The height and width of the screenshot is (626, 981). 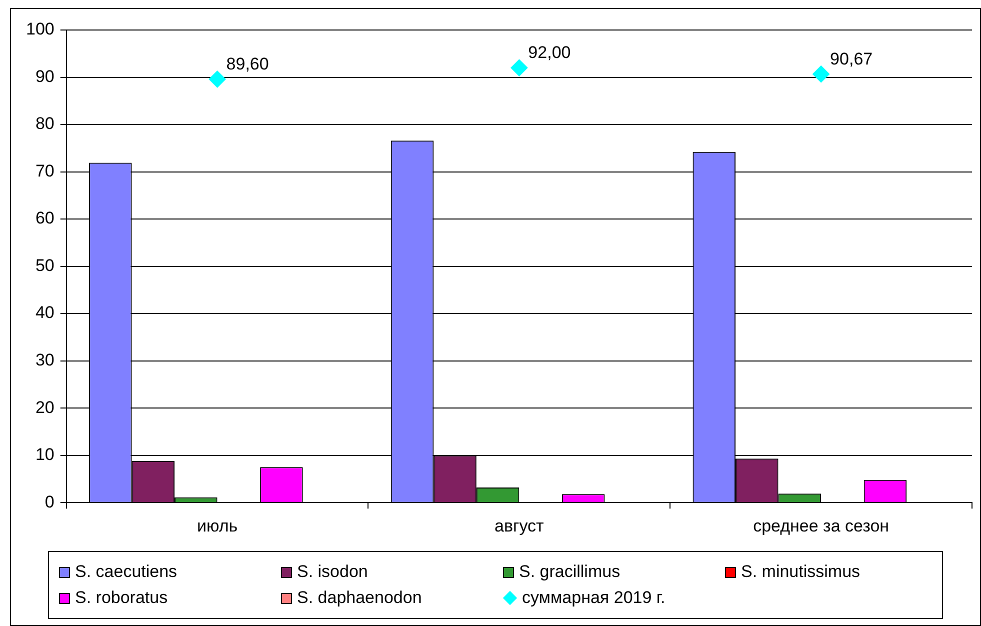 What do you see at coordinates (569, 572) in the screenshot?
I see `legend-label: S. gracillimus` at bounding box center [569, 572].